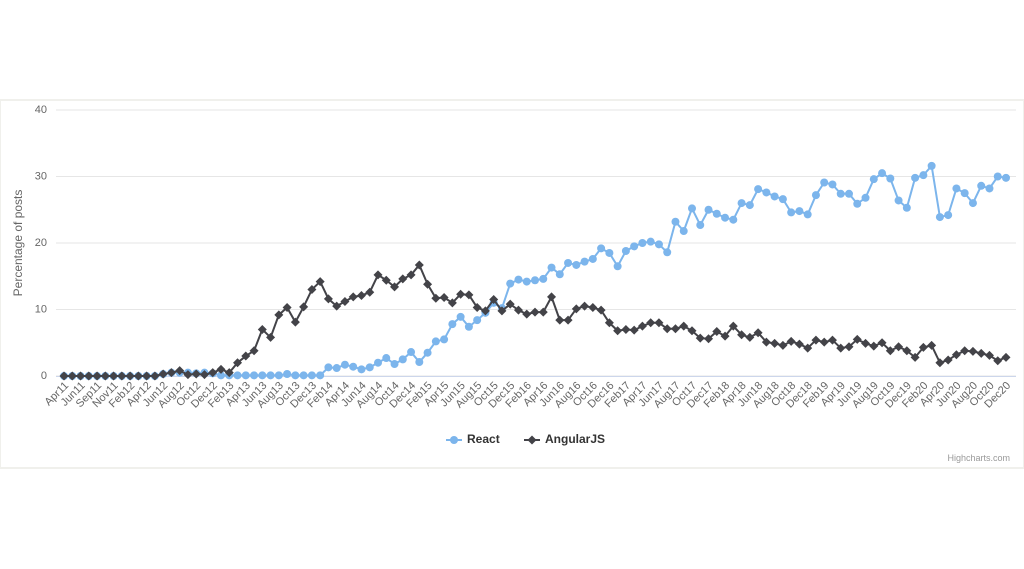  Describe the element at coordinates (473, 439) in the screenshot. I see `legend-item: React` at that location.